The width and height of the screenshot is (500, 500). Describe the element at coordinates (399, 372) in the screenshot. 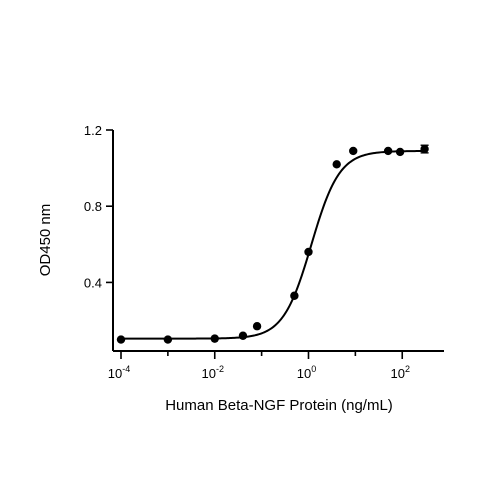

I see `x-tick-label: 10²` at that location.